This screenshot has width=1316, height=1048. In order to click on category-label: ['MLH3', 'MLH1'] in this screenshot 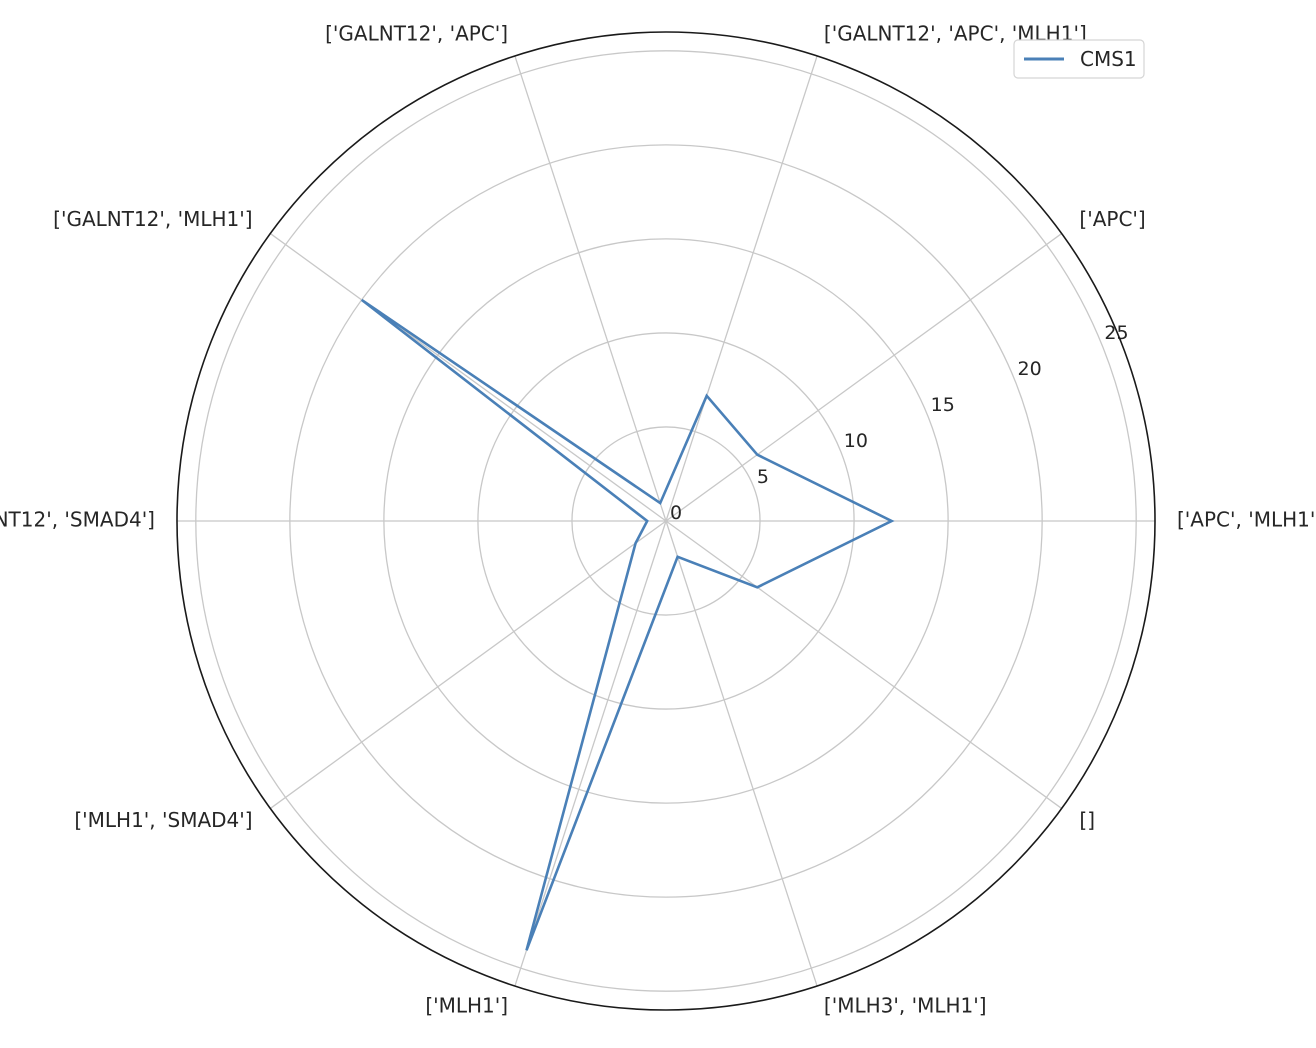, I will do `click(905, 1005)`.